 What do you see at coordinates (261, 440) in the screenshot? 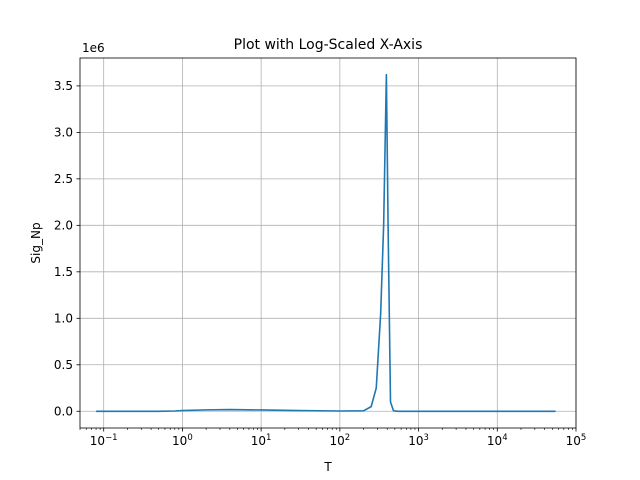
I see `x-tick-label: 10¹` at bounding box center [261, 440].